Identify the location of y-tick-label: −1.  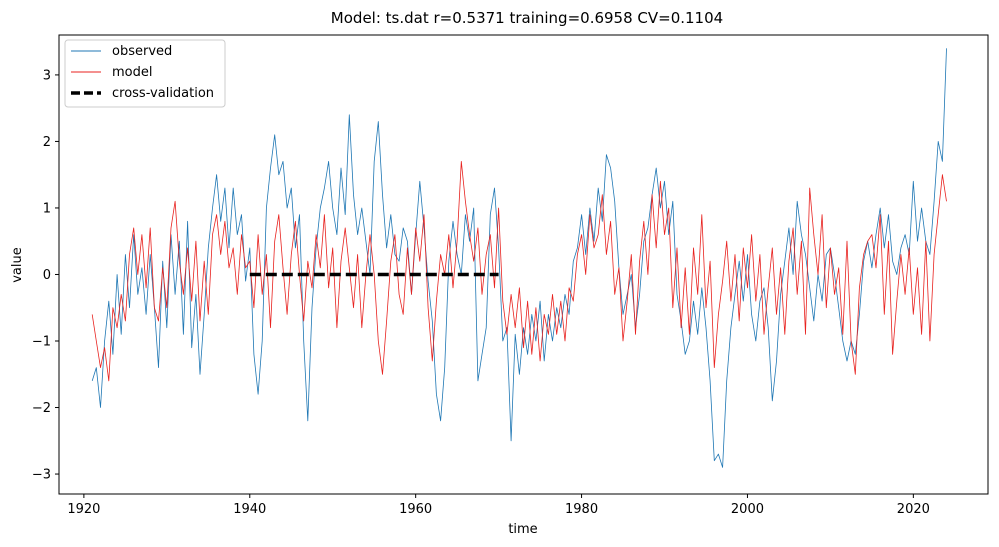
(41, 342).